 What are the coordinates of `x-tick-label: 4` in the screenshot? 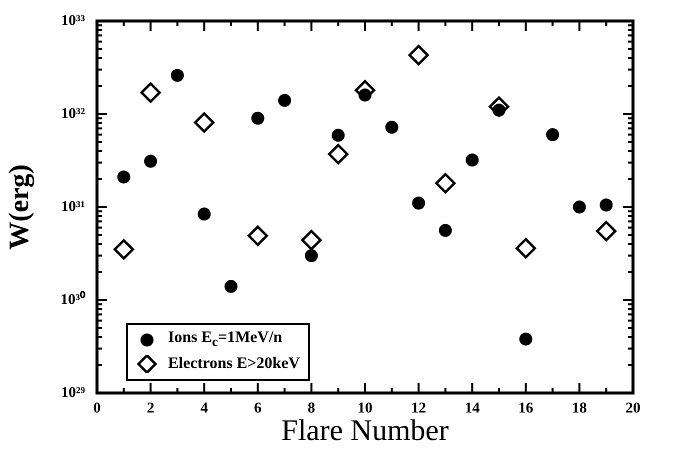 It's located at (204, 408).